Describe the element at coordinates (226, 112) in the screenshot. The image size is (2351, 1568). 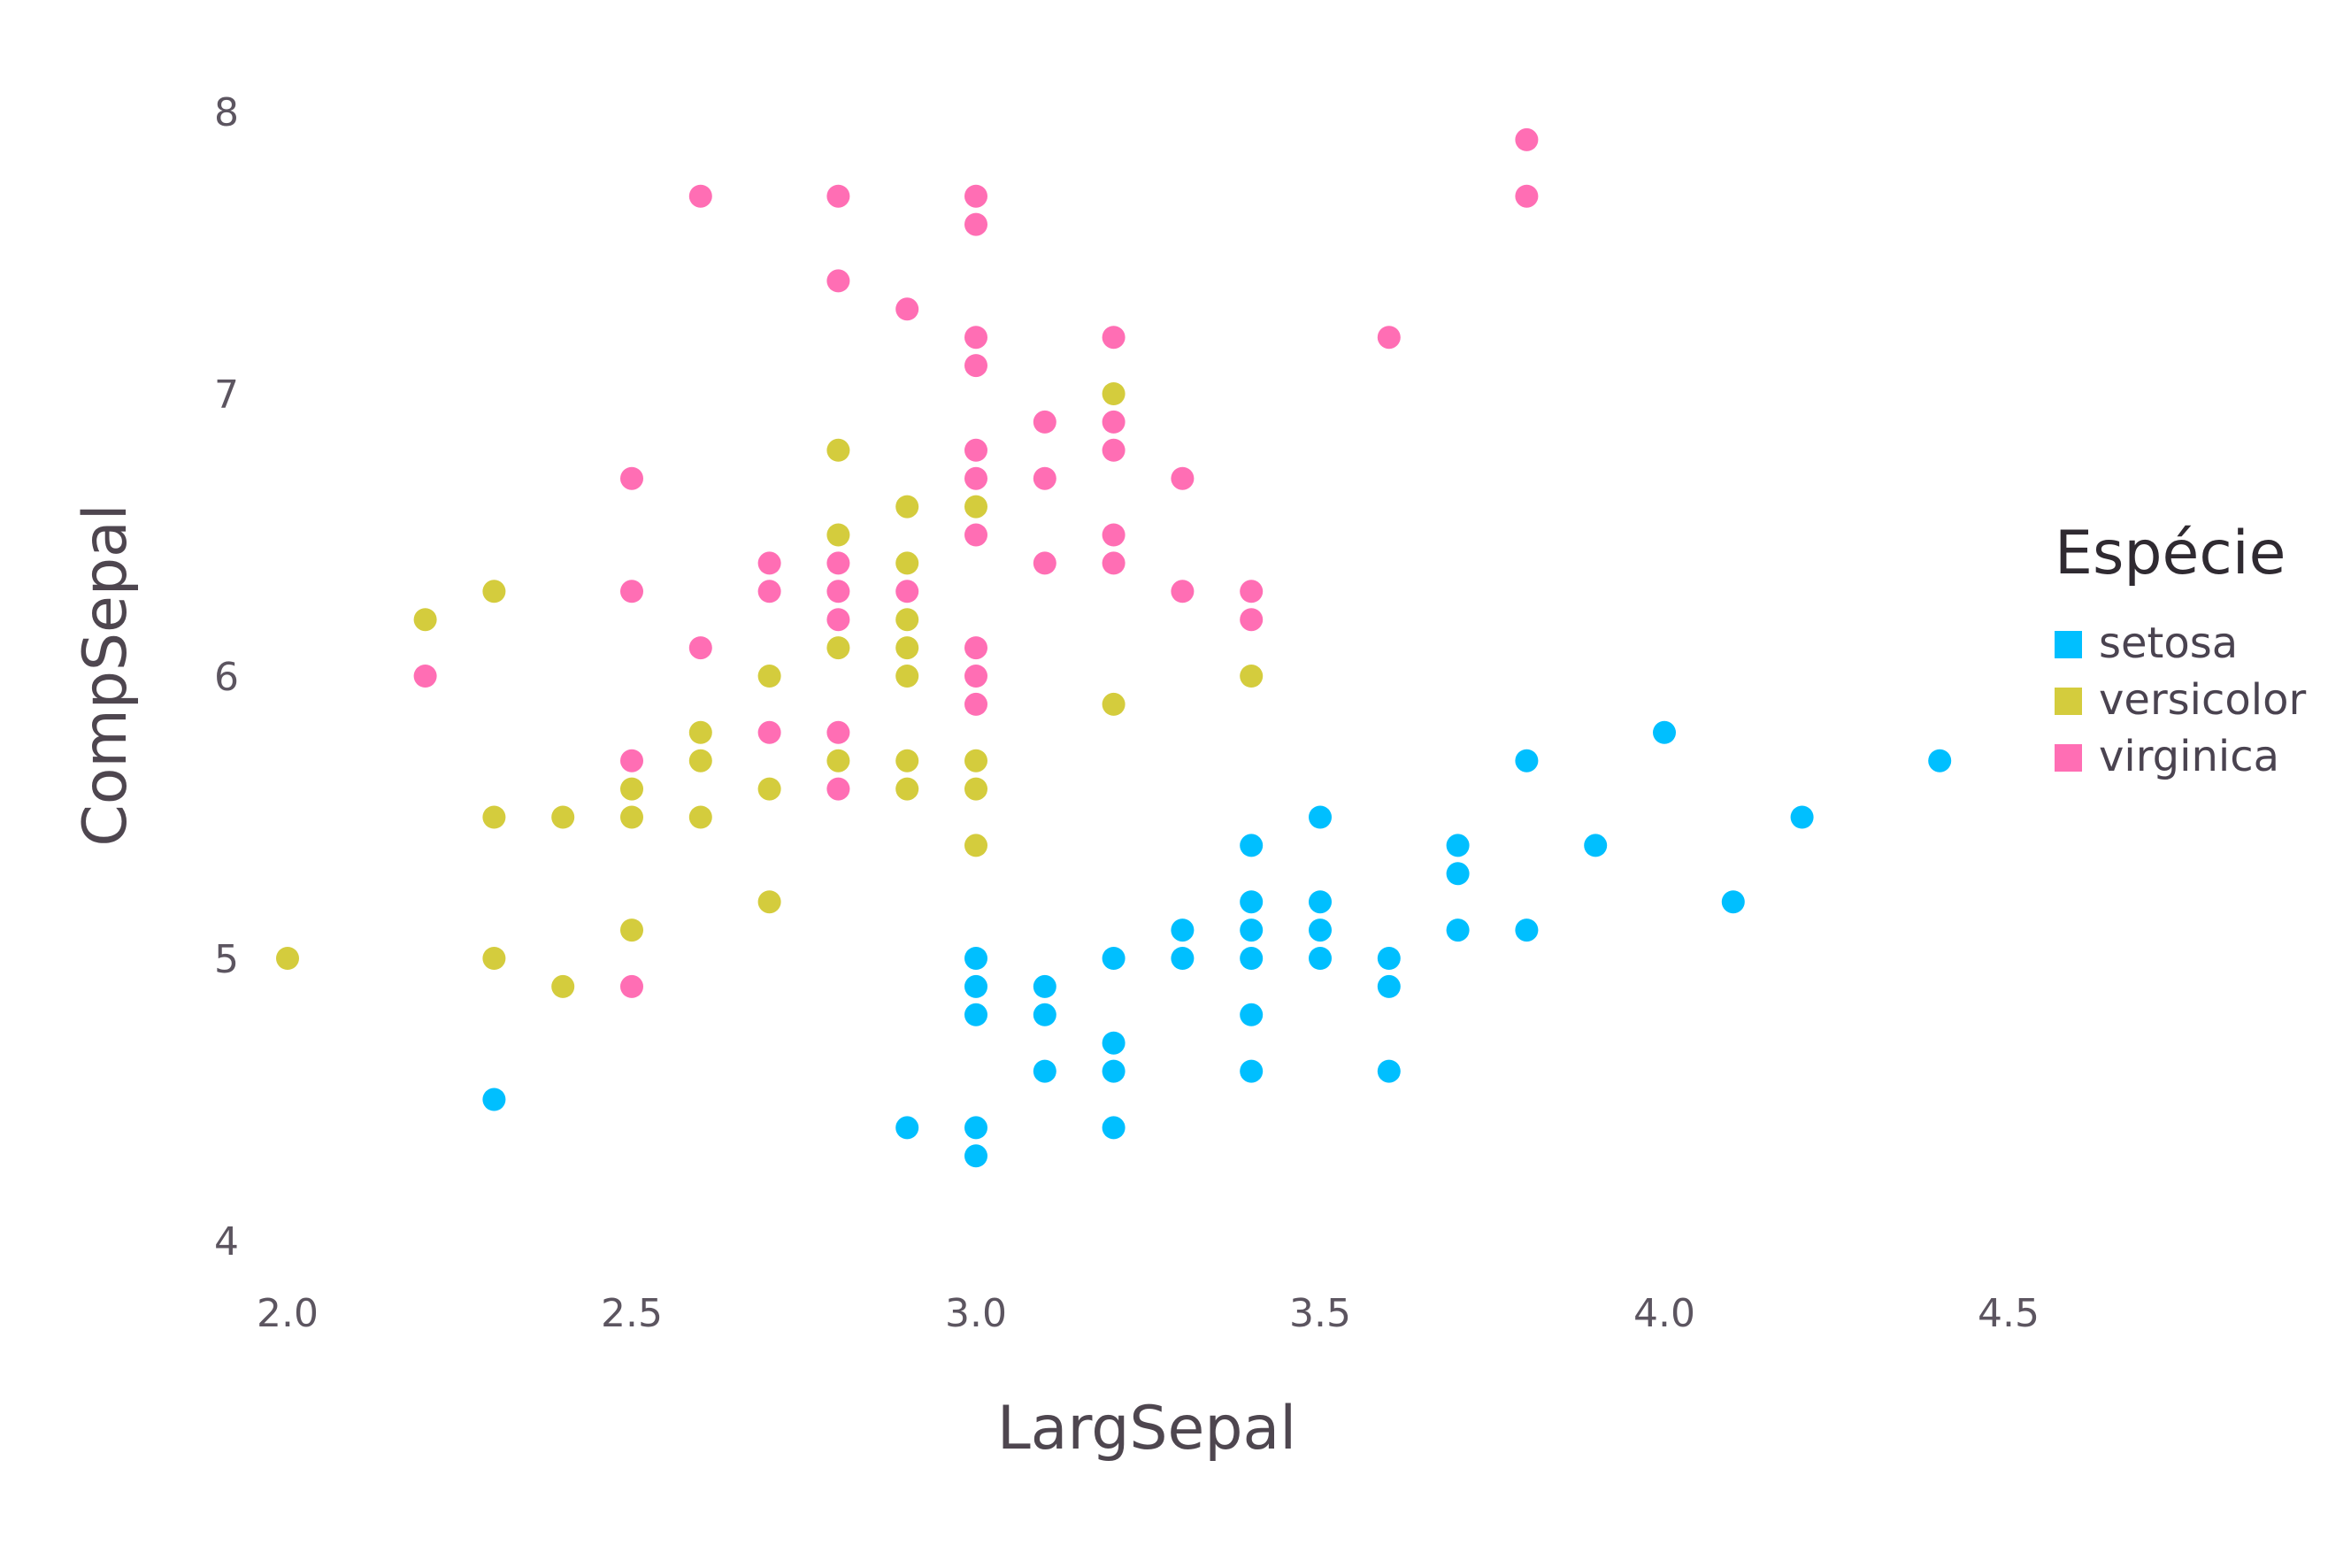
I see `y-tick-label: 8` at that location.